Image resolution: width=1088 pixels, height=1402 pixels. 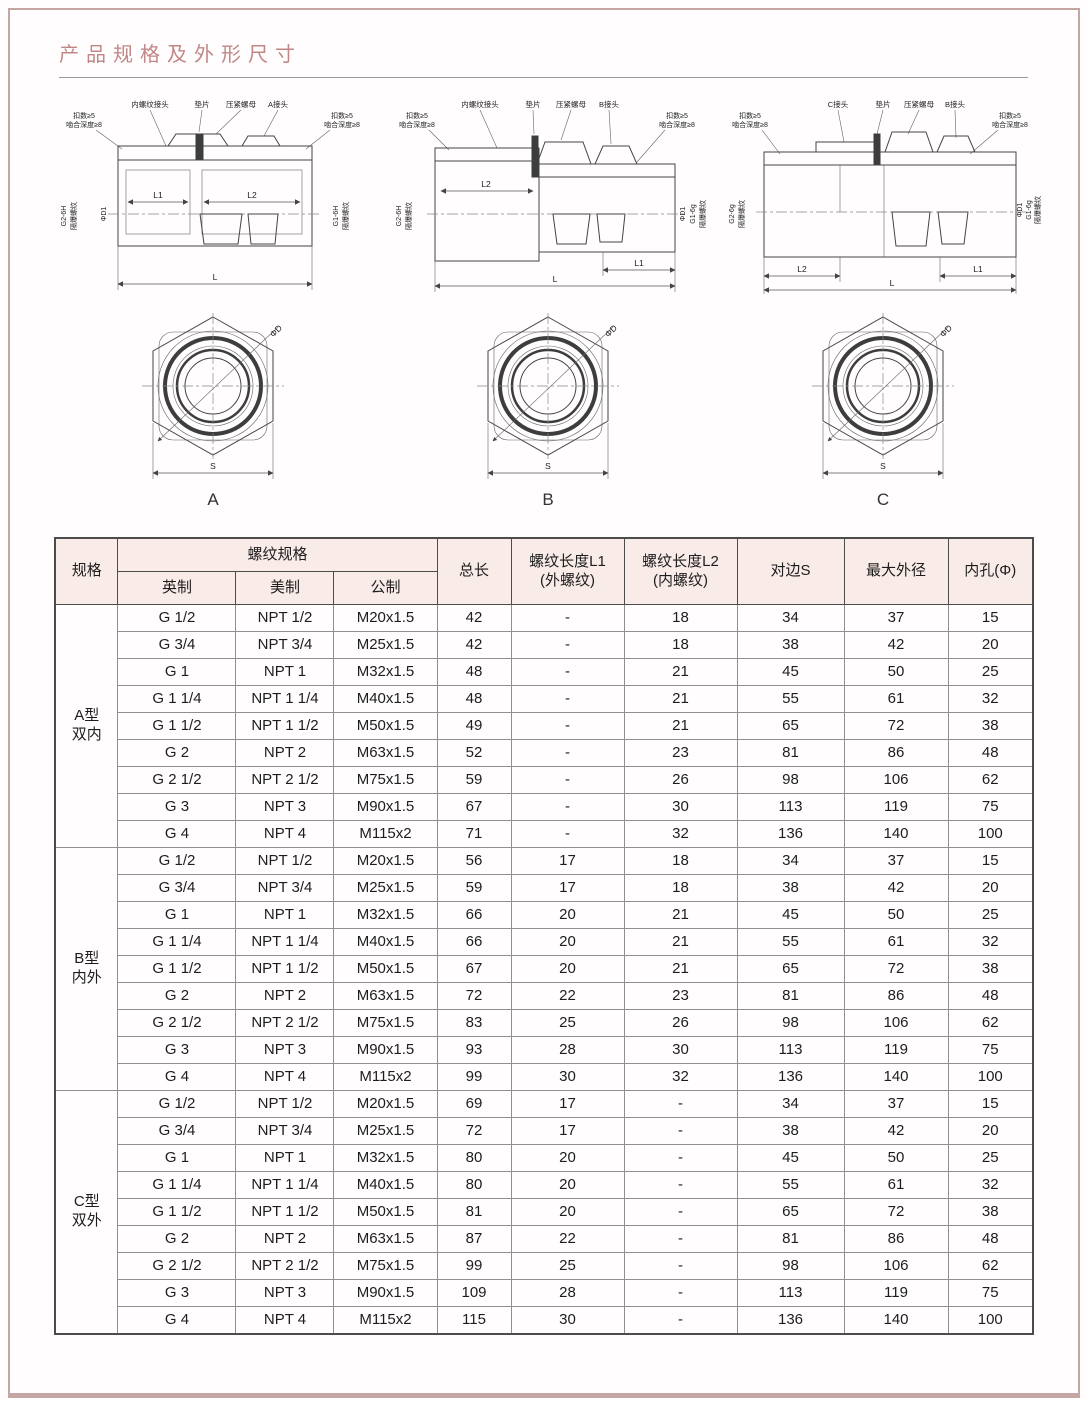 I want to click on table-cell: G 4, so click(x=177, y=1077).